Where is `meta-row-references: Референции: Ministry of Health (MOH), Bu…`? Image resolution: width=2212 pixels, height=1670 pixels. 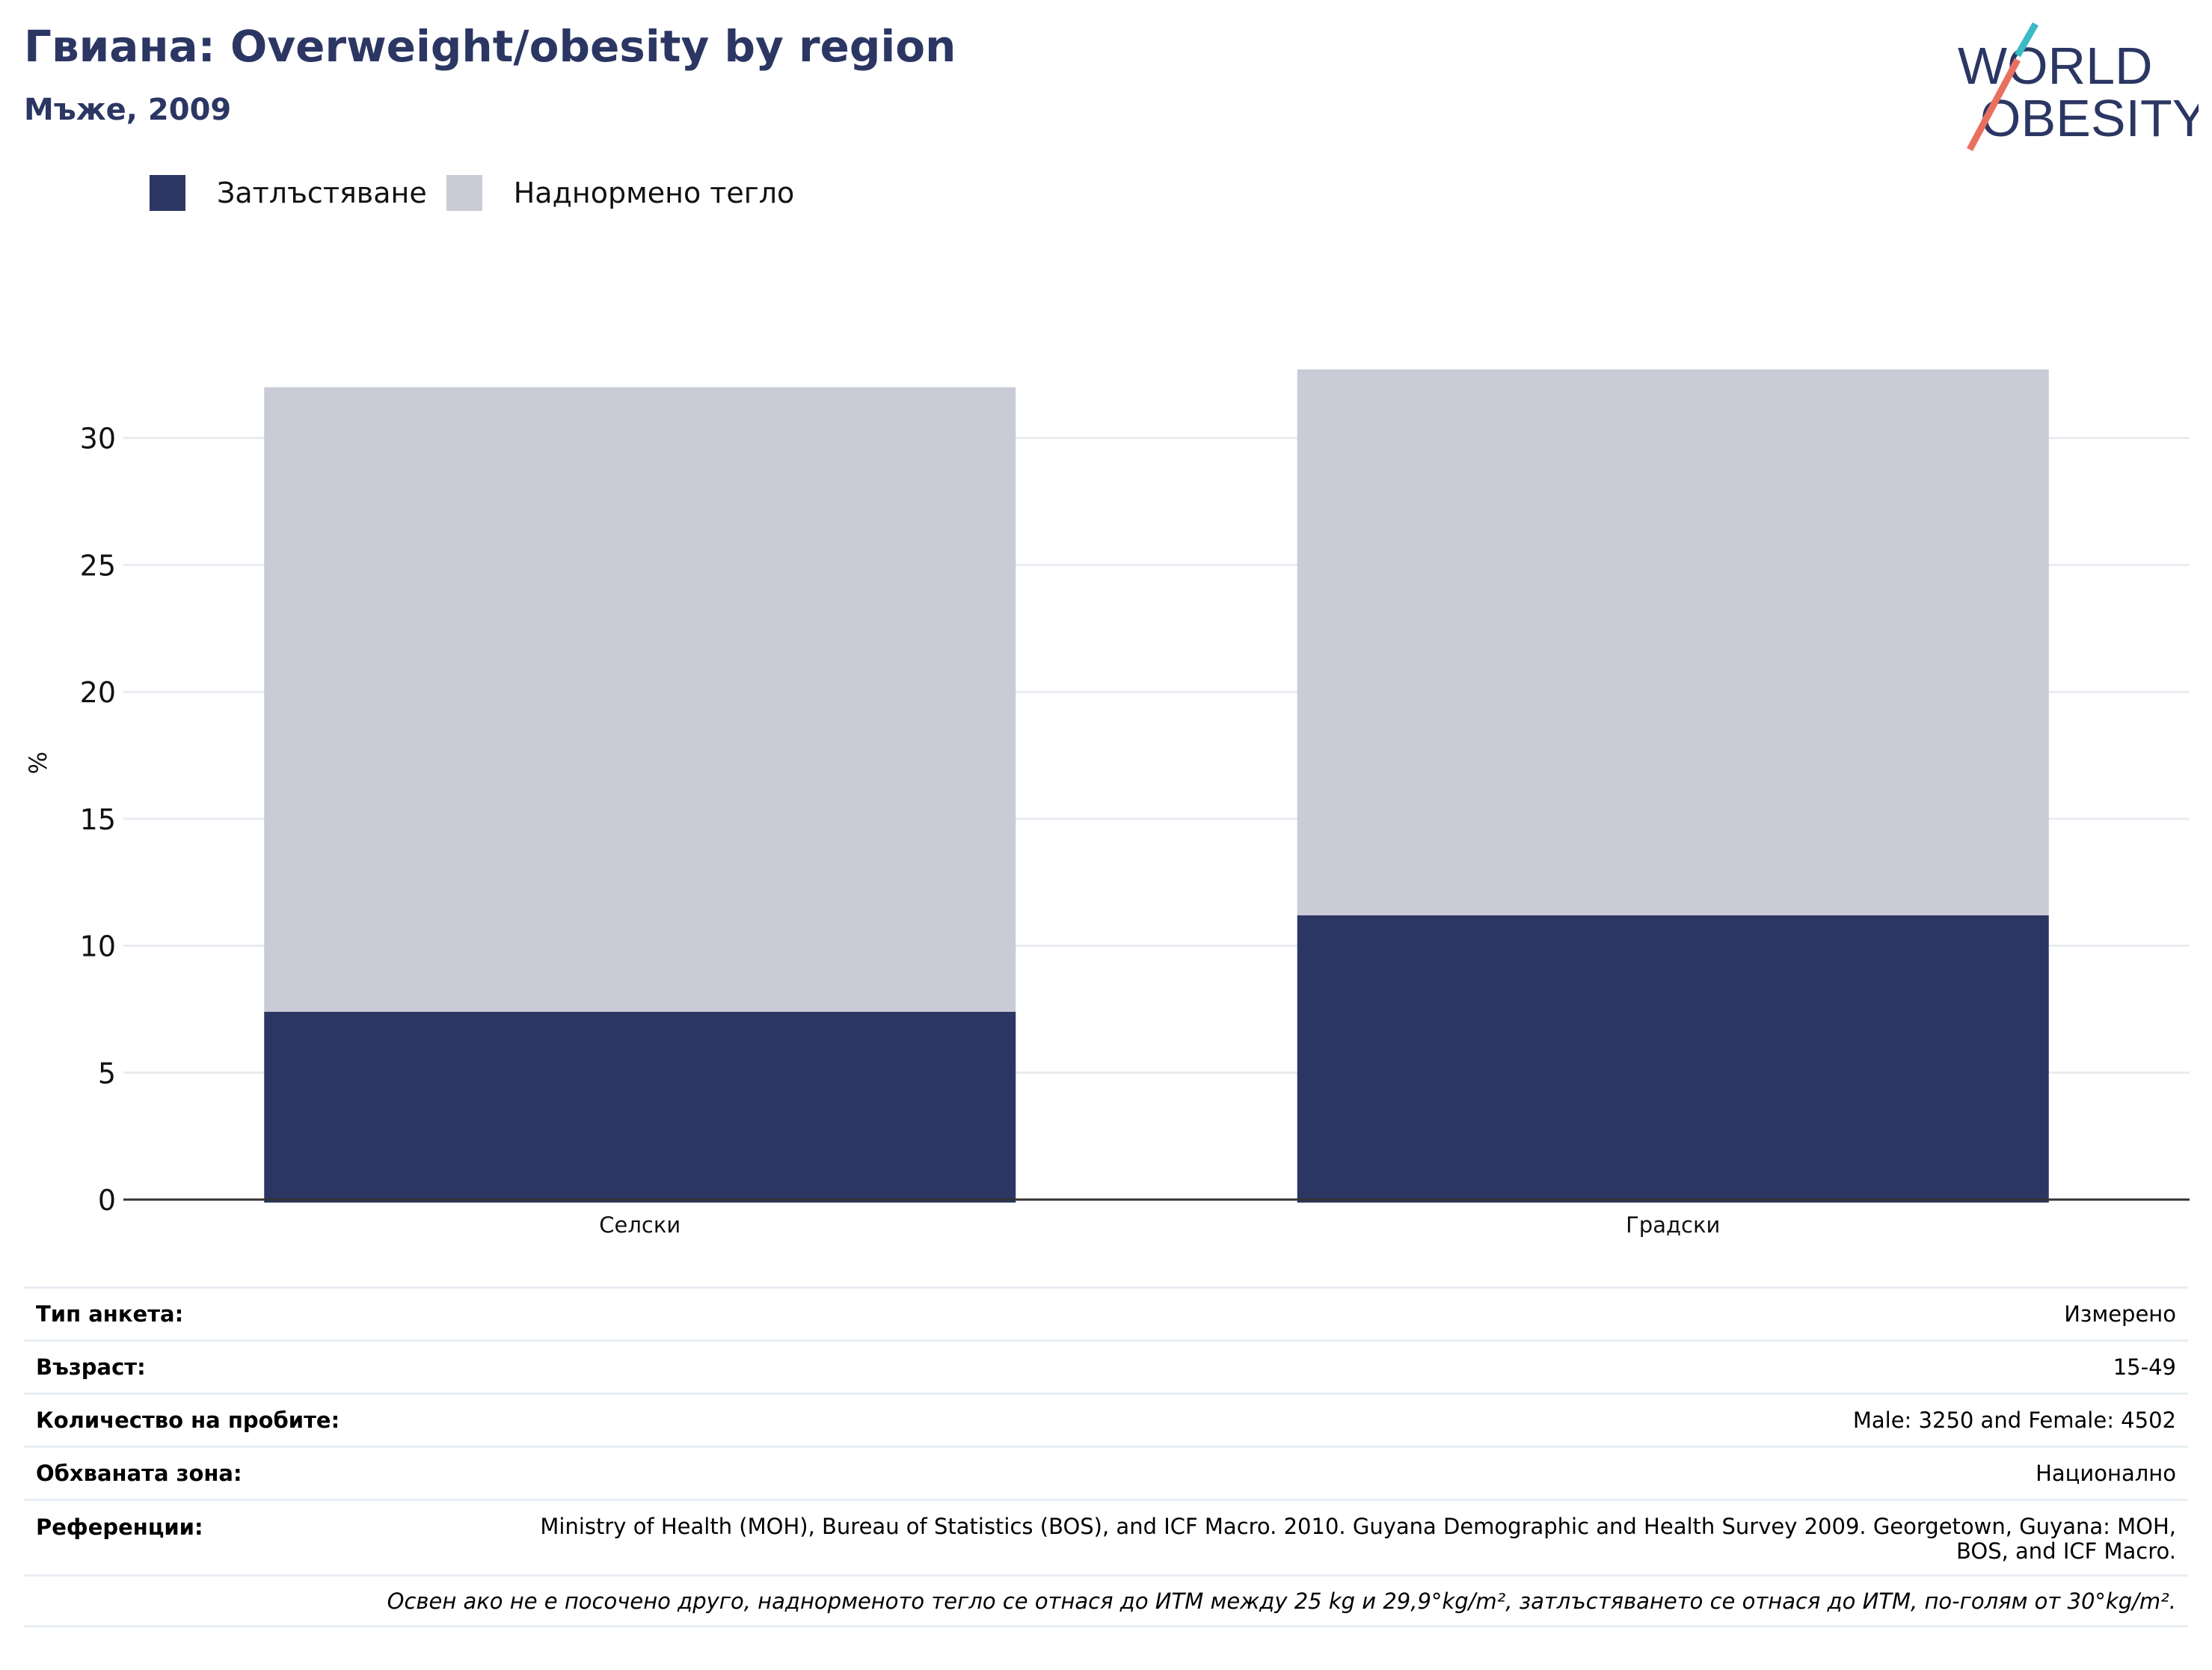 meta-row-references: Референции: Ministry of Health (MOH), Bu… is located at coordinates (1106, 1536).